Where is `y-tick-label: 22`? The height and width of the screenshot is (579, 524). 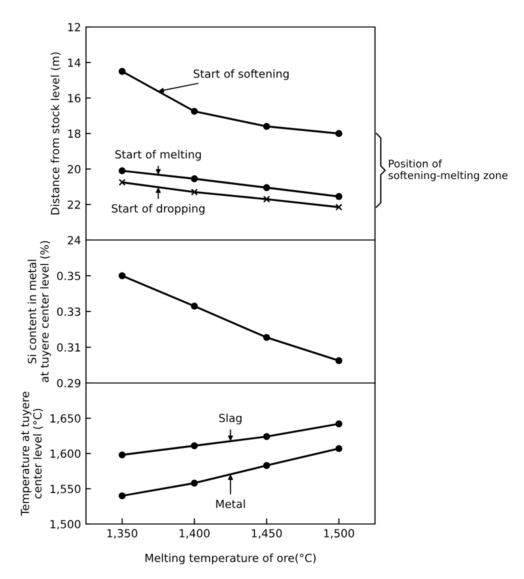 y-tick-label: 22 is located at coordinates (74, 204).